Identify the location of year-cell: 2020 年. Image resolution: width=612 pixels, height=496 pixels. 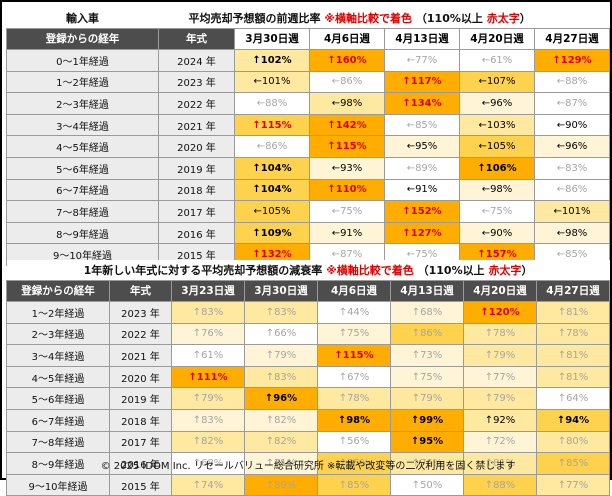
(196, 147).